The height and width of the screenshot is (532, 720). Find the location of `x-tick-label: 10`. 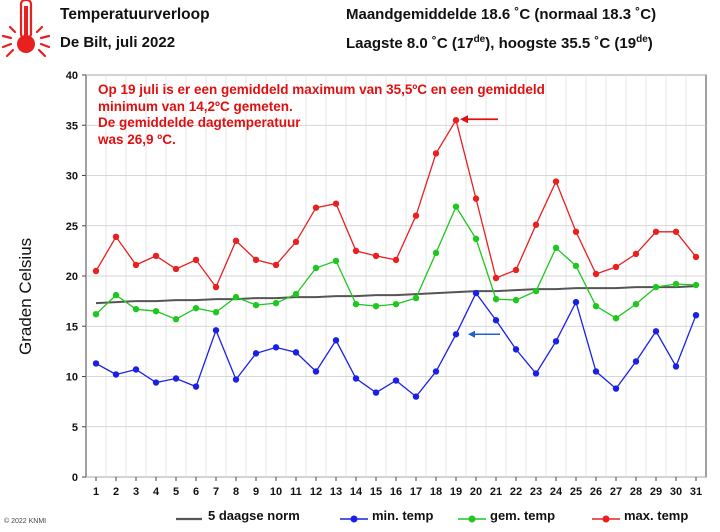

x-tick-label: 10 is located at coordinates (276, 492).